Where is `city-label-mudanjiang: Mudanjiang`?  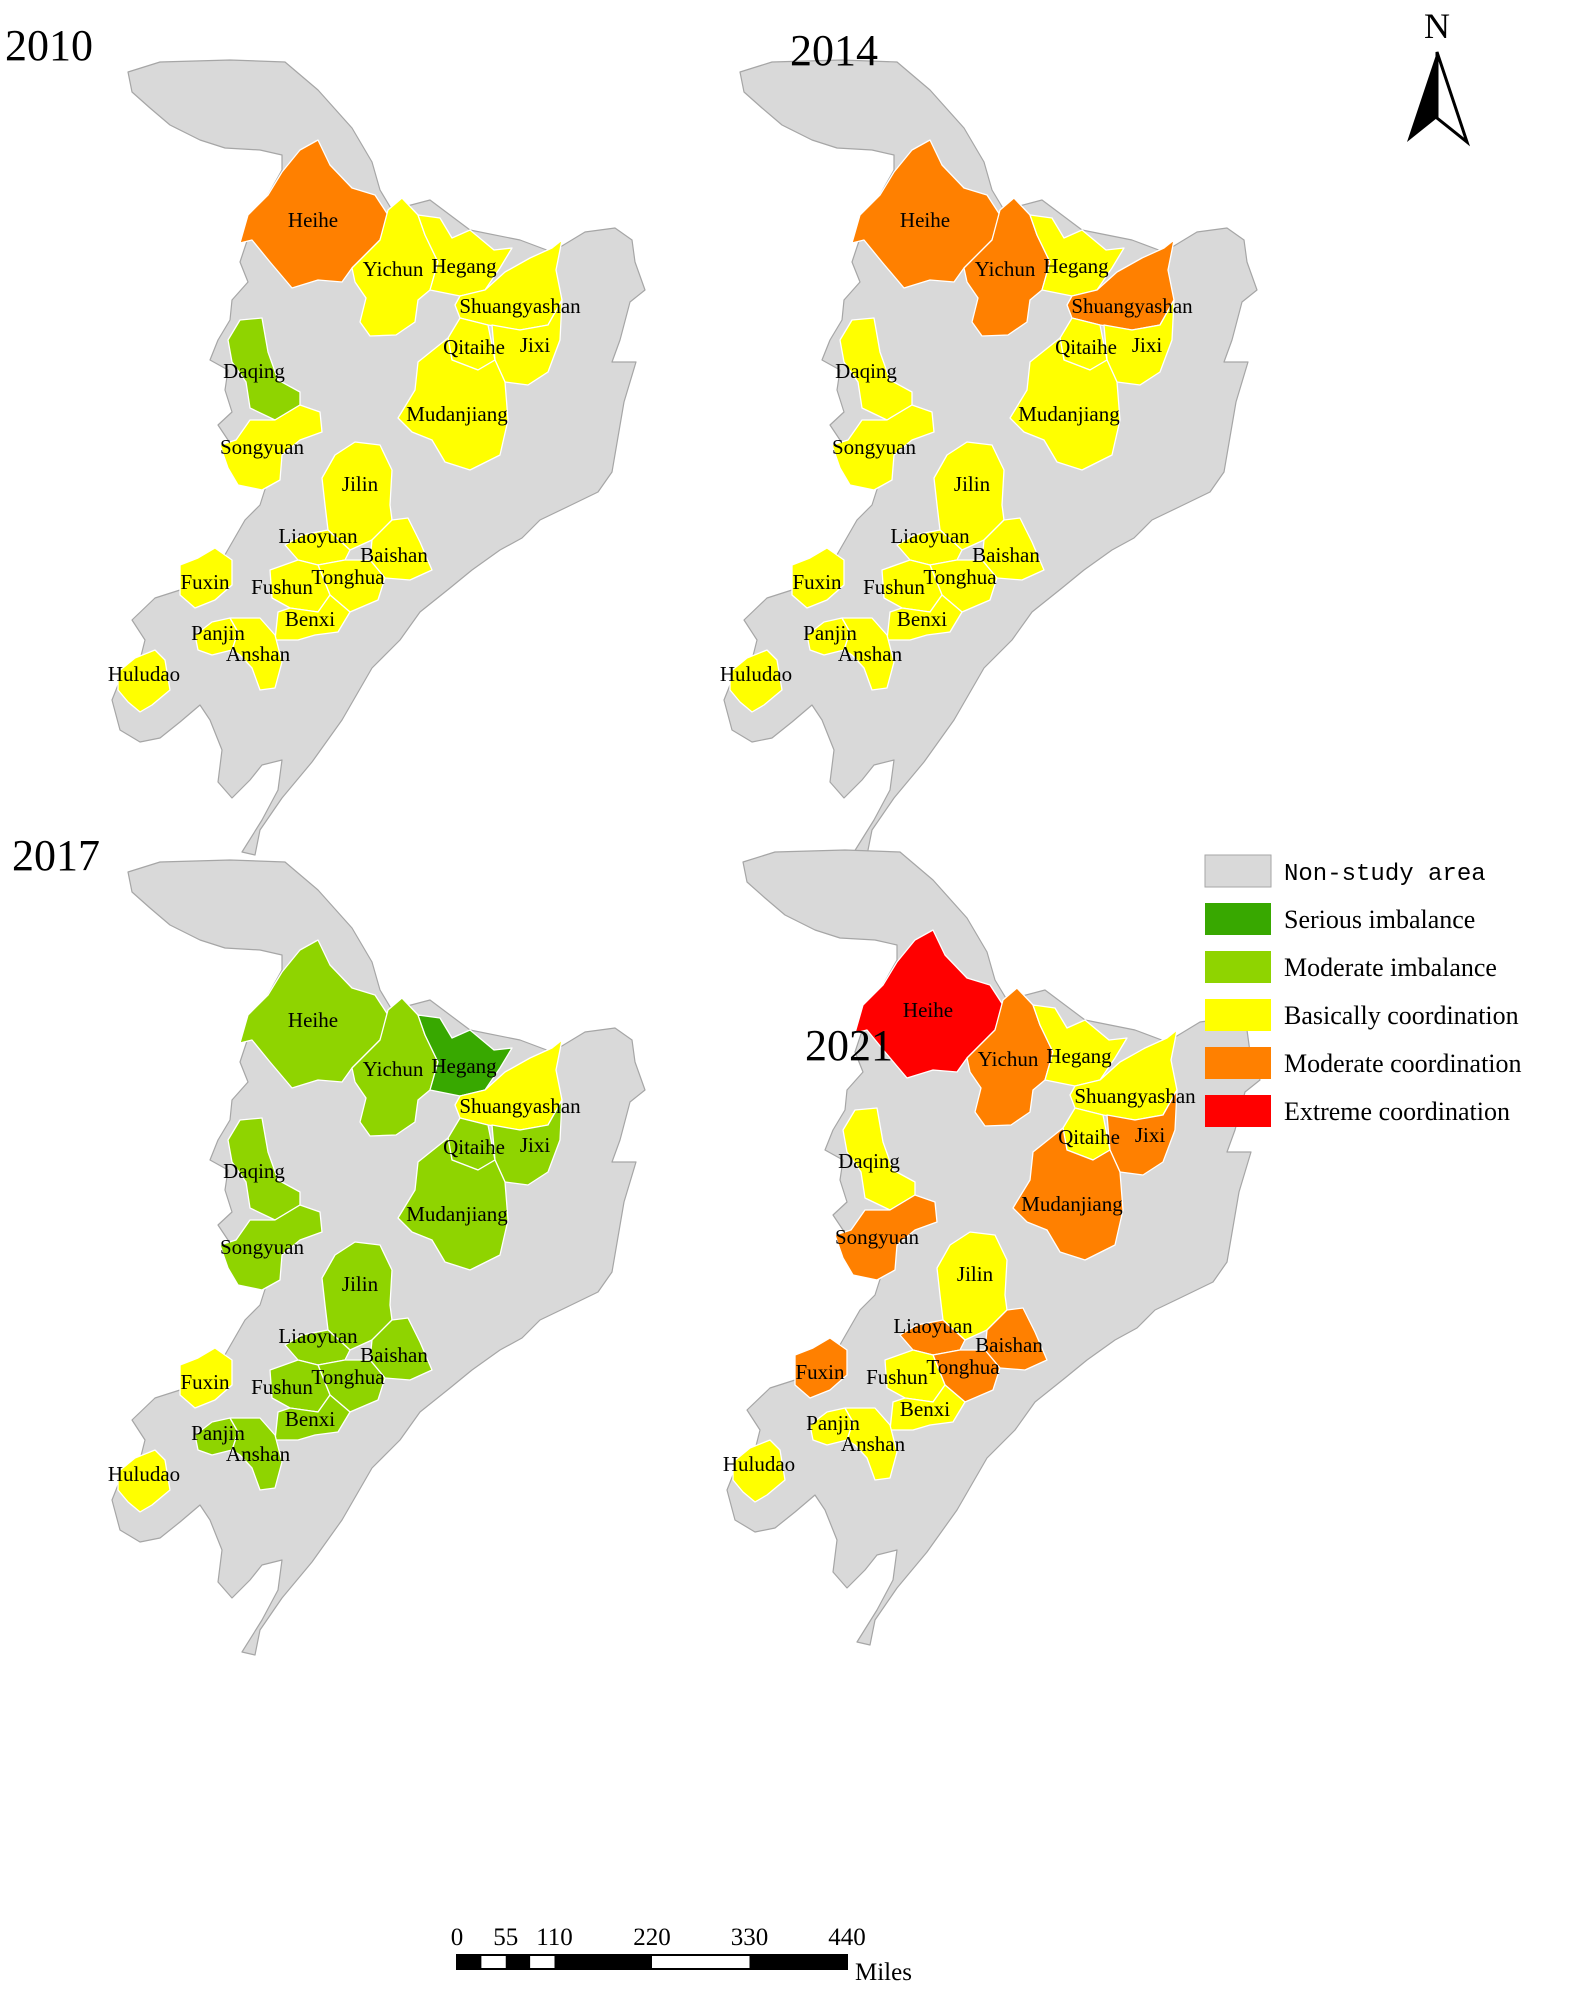 city-label-mudanjiang: Mudanjiang is located at coordinates (1069, 414).